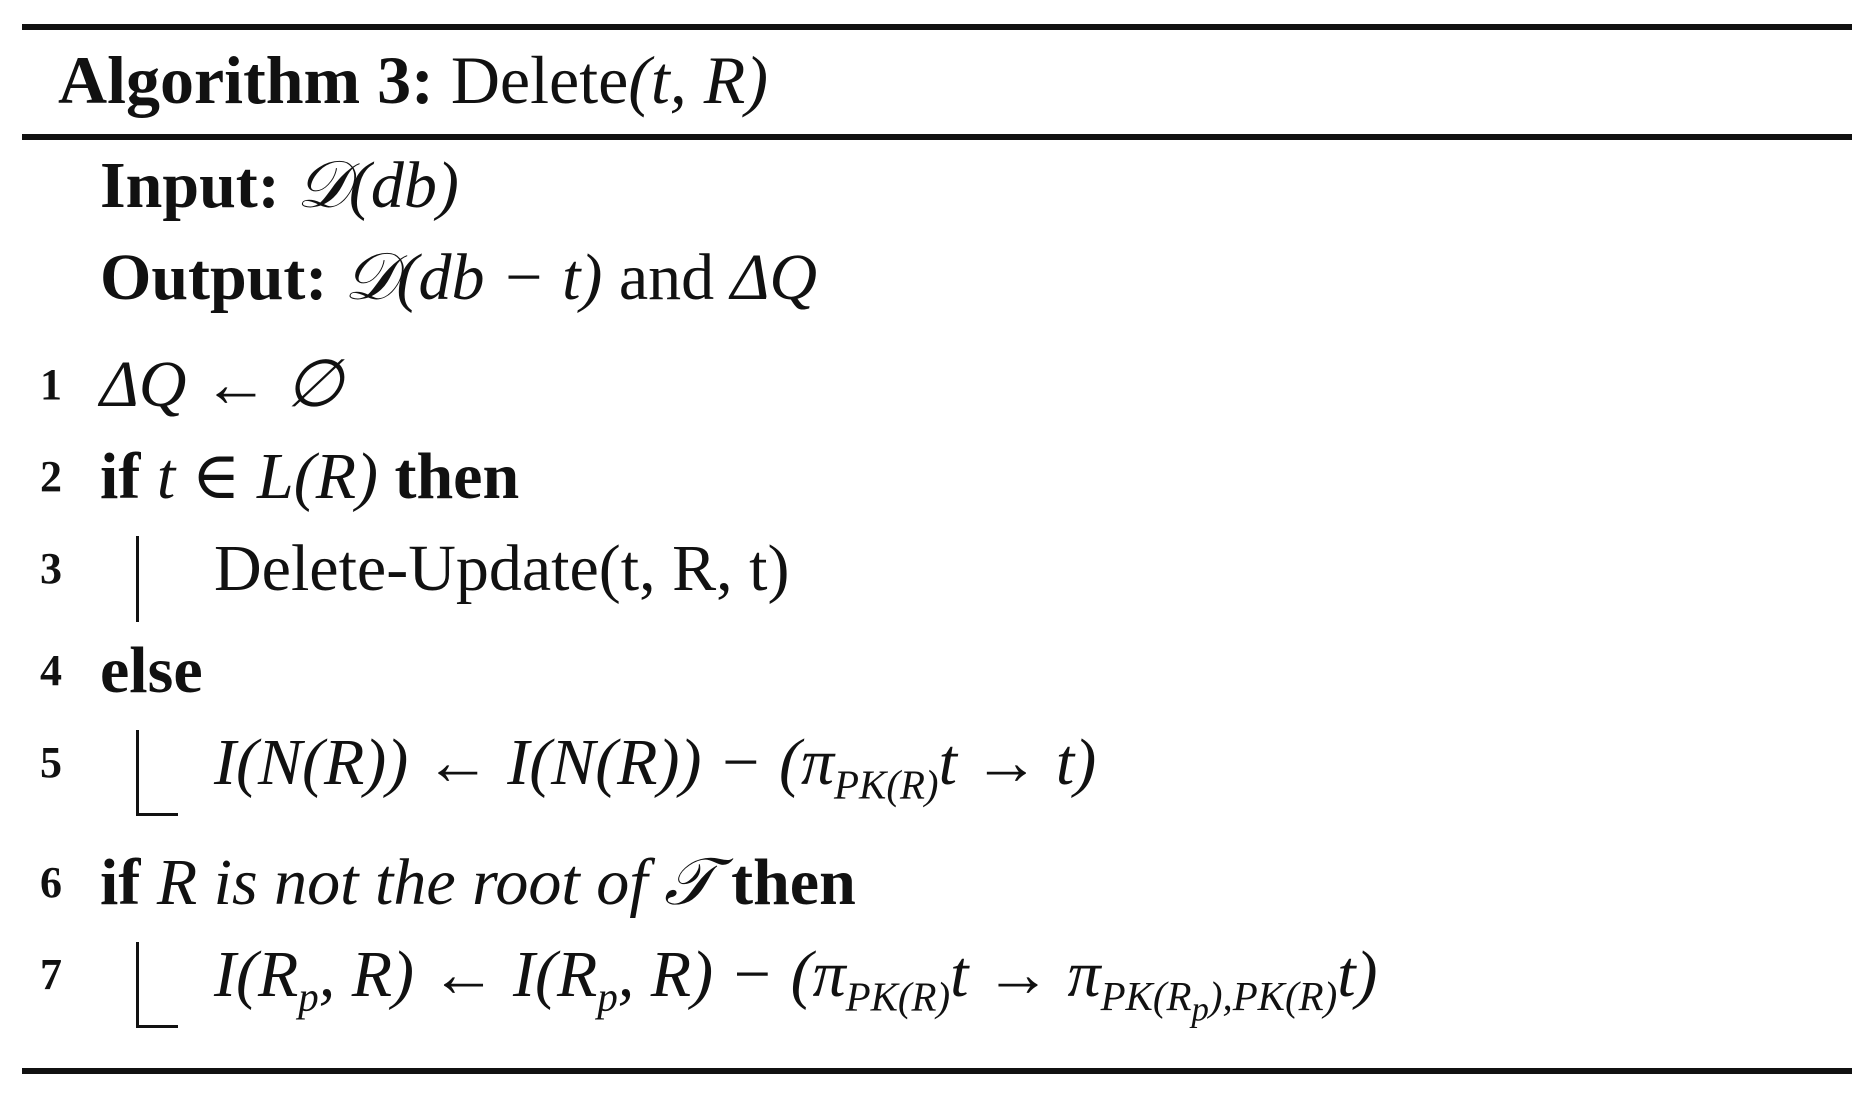 Image resolution: width=1874 pixels, height=1096 pixels. Describe the element at coordinates (51, 882) in the screenshot. I see `line-number: 6` at that location.